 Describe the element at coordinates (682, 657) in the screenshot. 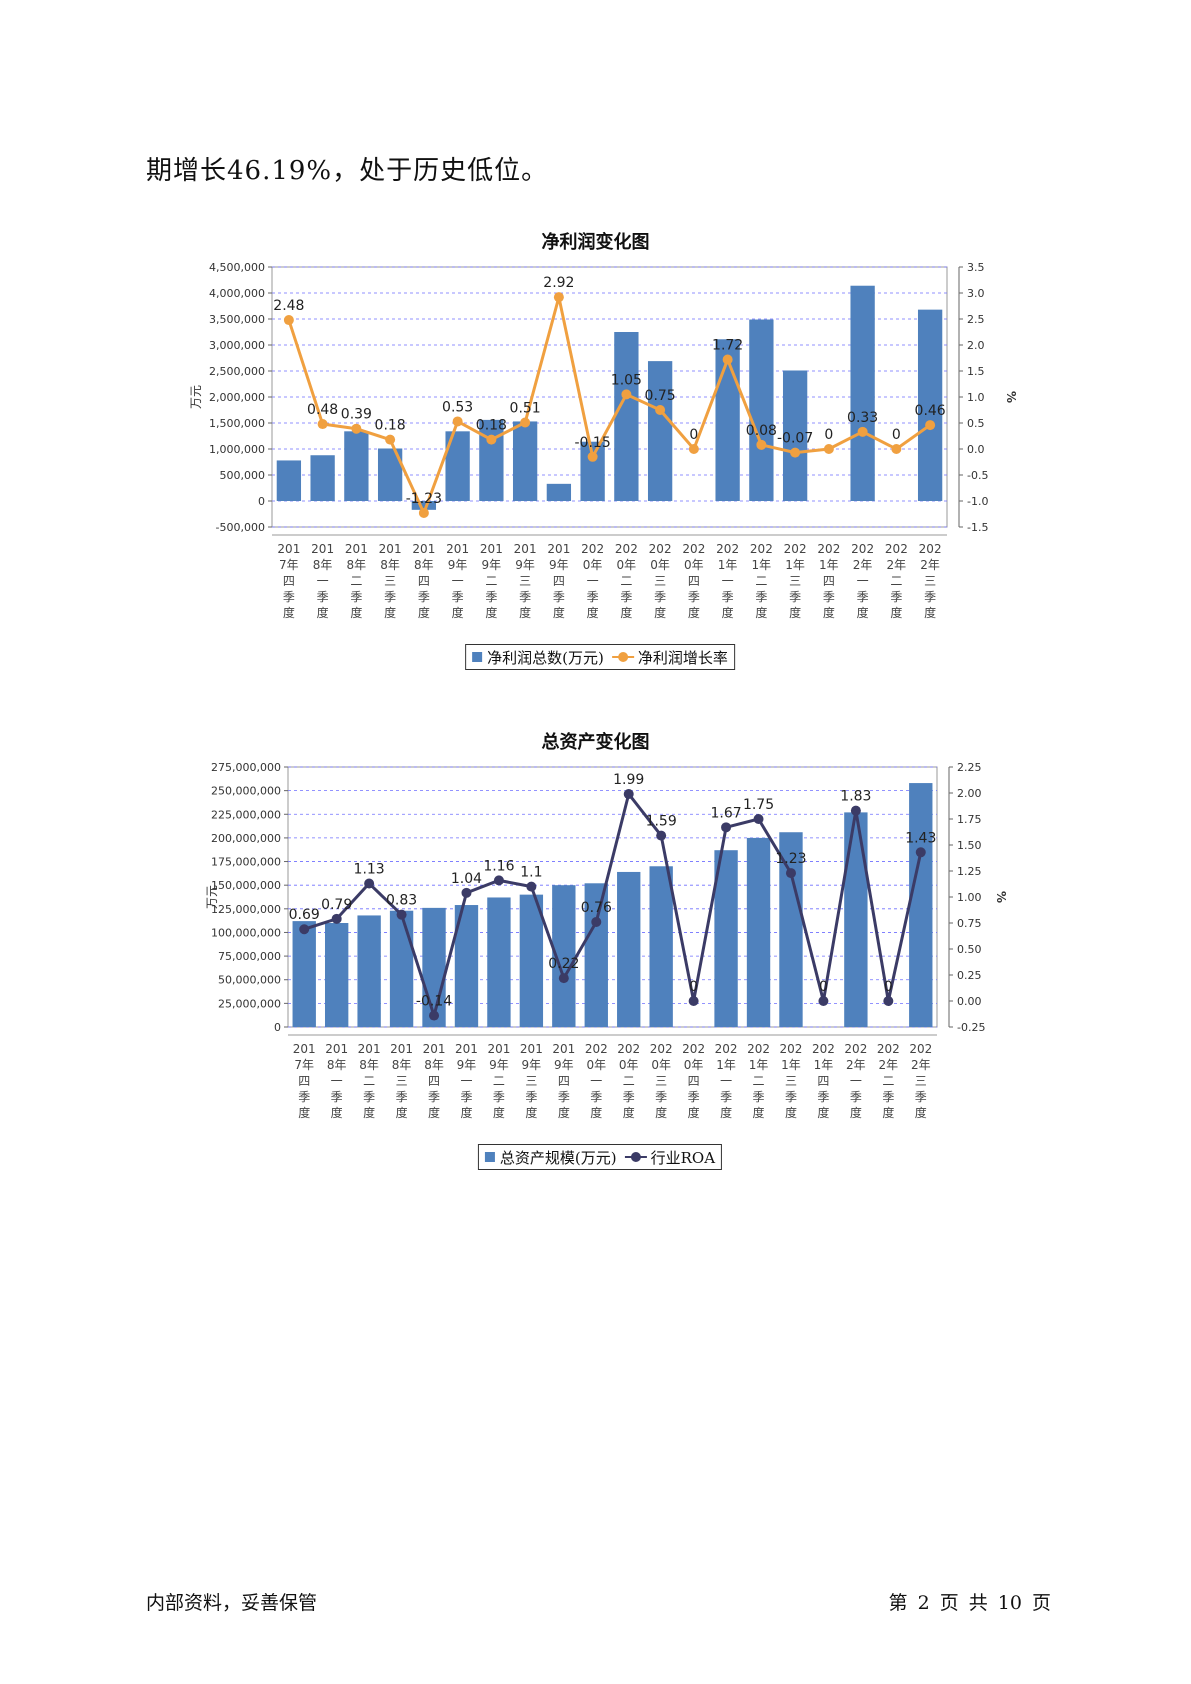

I see `legend-label: 净利润增长率` at that location.